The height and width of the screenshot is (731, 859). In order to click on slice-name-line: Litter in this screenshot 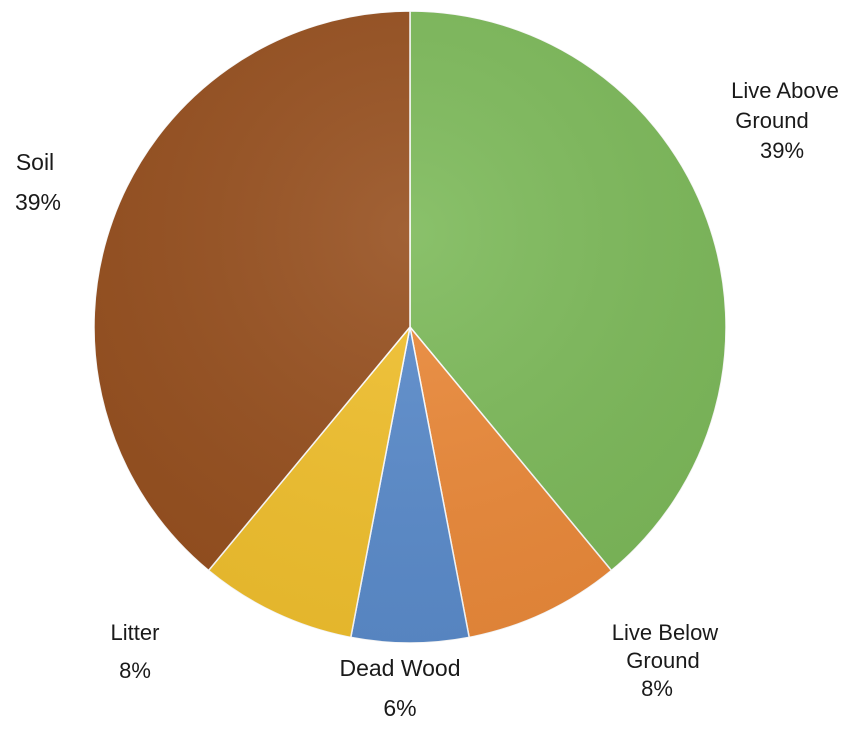, I will do `click(135, 632)`.